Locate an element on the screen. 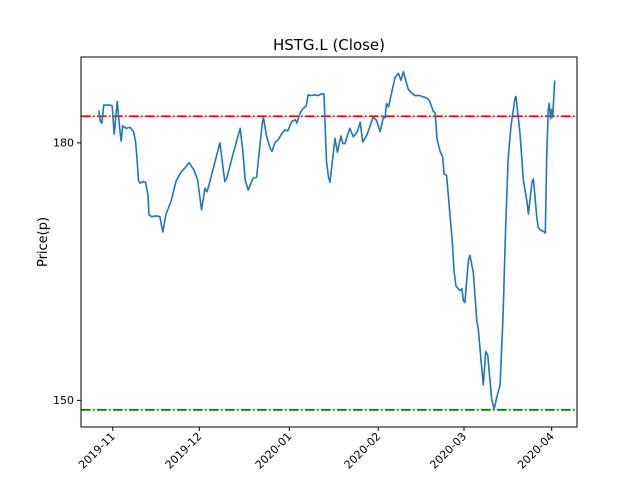  y-axis-label: Price(p) is located at coordinates (43, 242).